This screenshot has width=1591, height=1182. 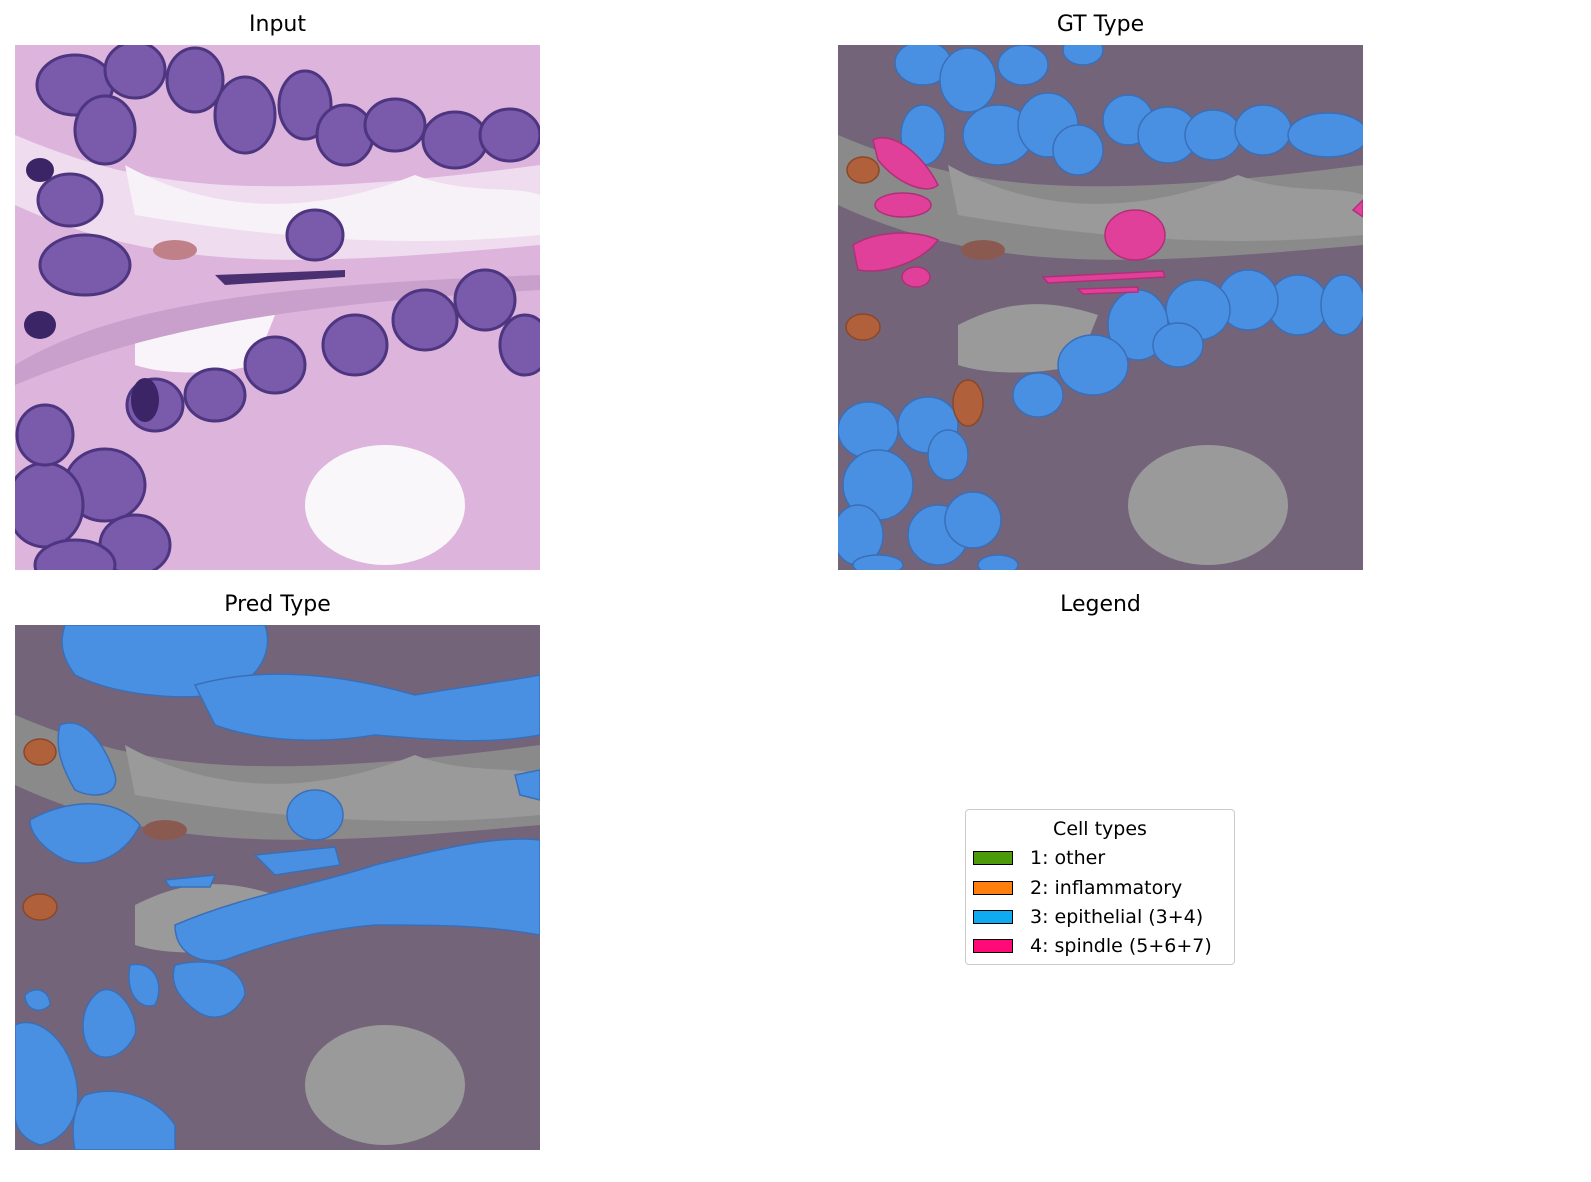 I want to click on legend-label-inflammatory: 2: inflammatory, so click(x=1106, y=888).